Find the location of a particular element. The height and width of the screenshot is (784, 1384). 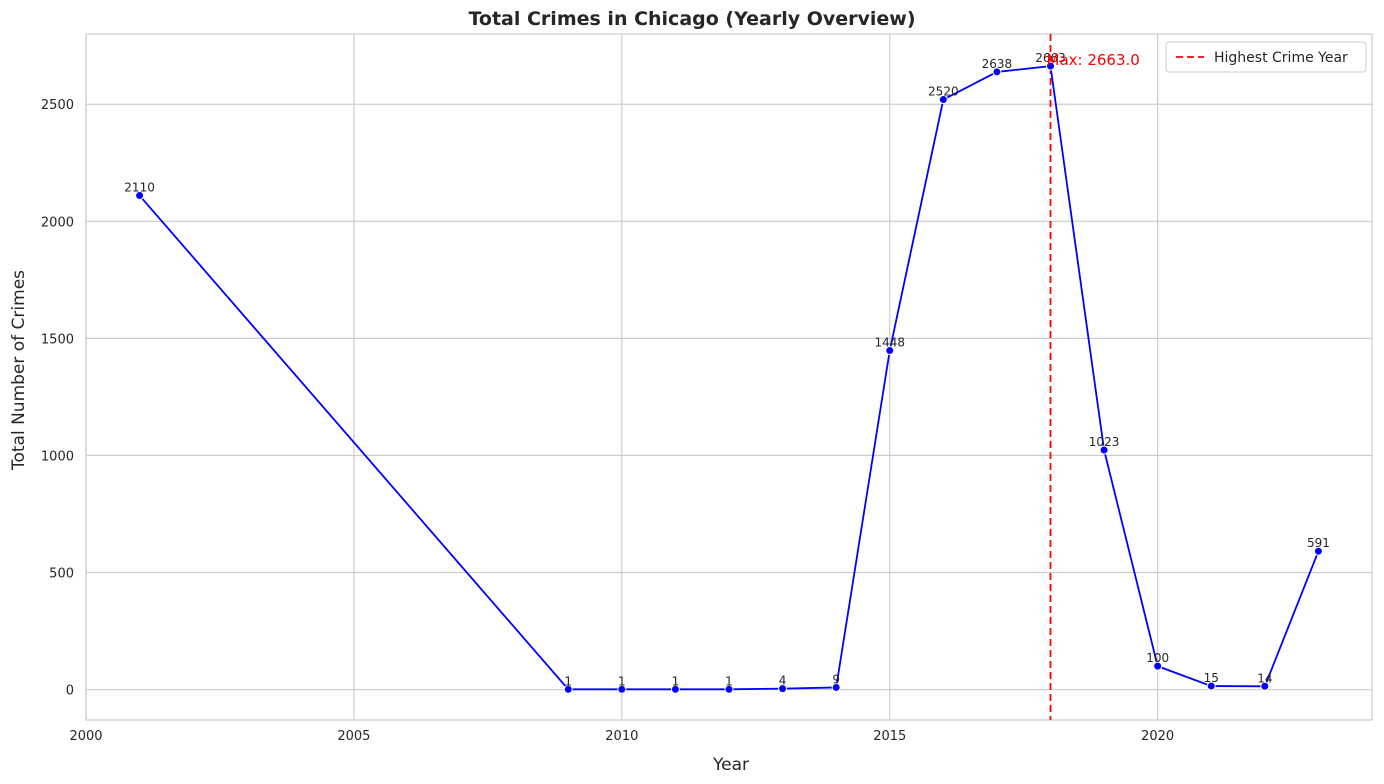

y-tick-label: 1000 is located at coordinates (57, 456).